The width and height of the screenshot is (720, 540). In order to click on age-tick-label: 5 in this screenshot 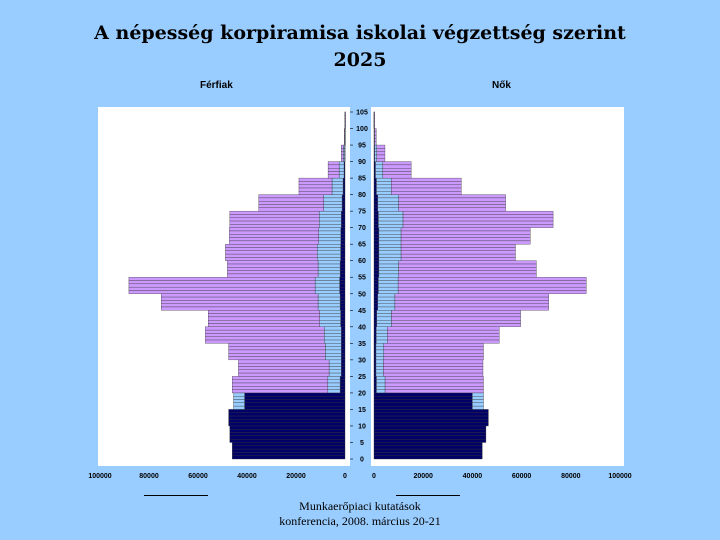, I will do `click(362, 443)`.